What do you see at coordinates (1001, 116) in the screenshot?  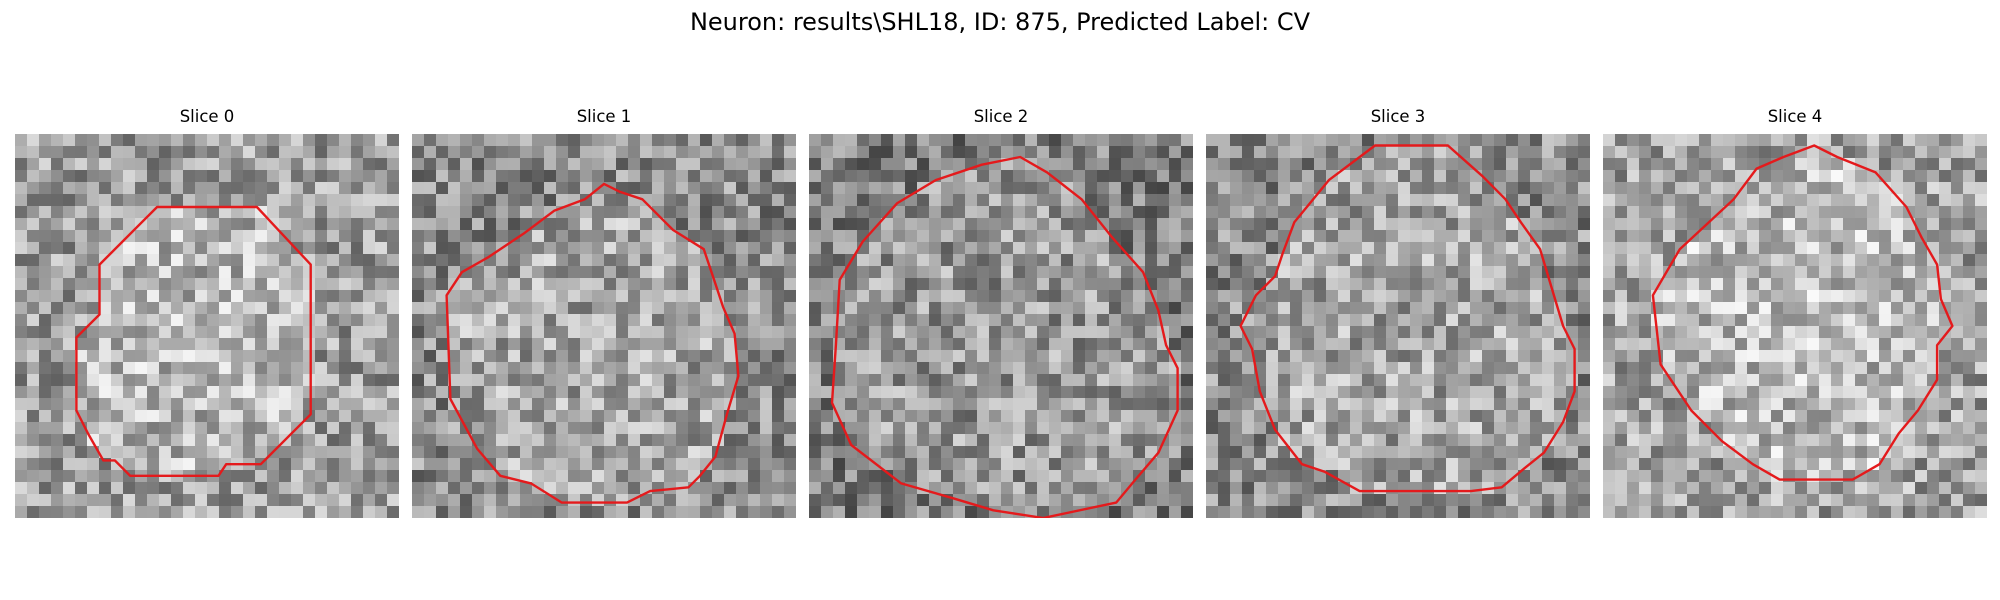 I see `slice-title-2: Slice 2` at bounding box center [1001, 116].